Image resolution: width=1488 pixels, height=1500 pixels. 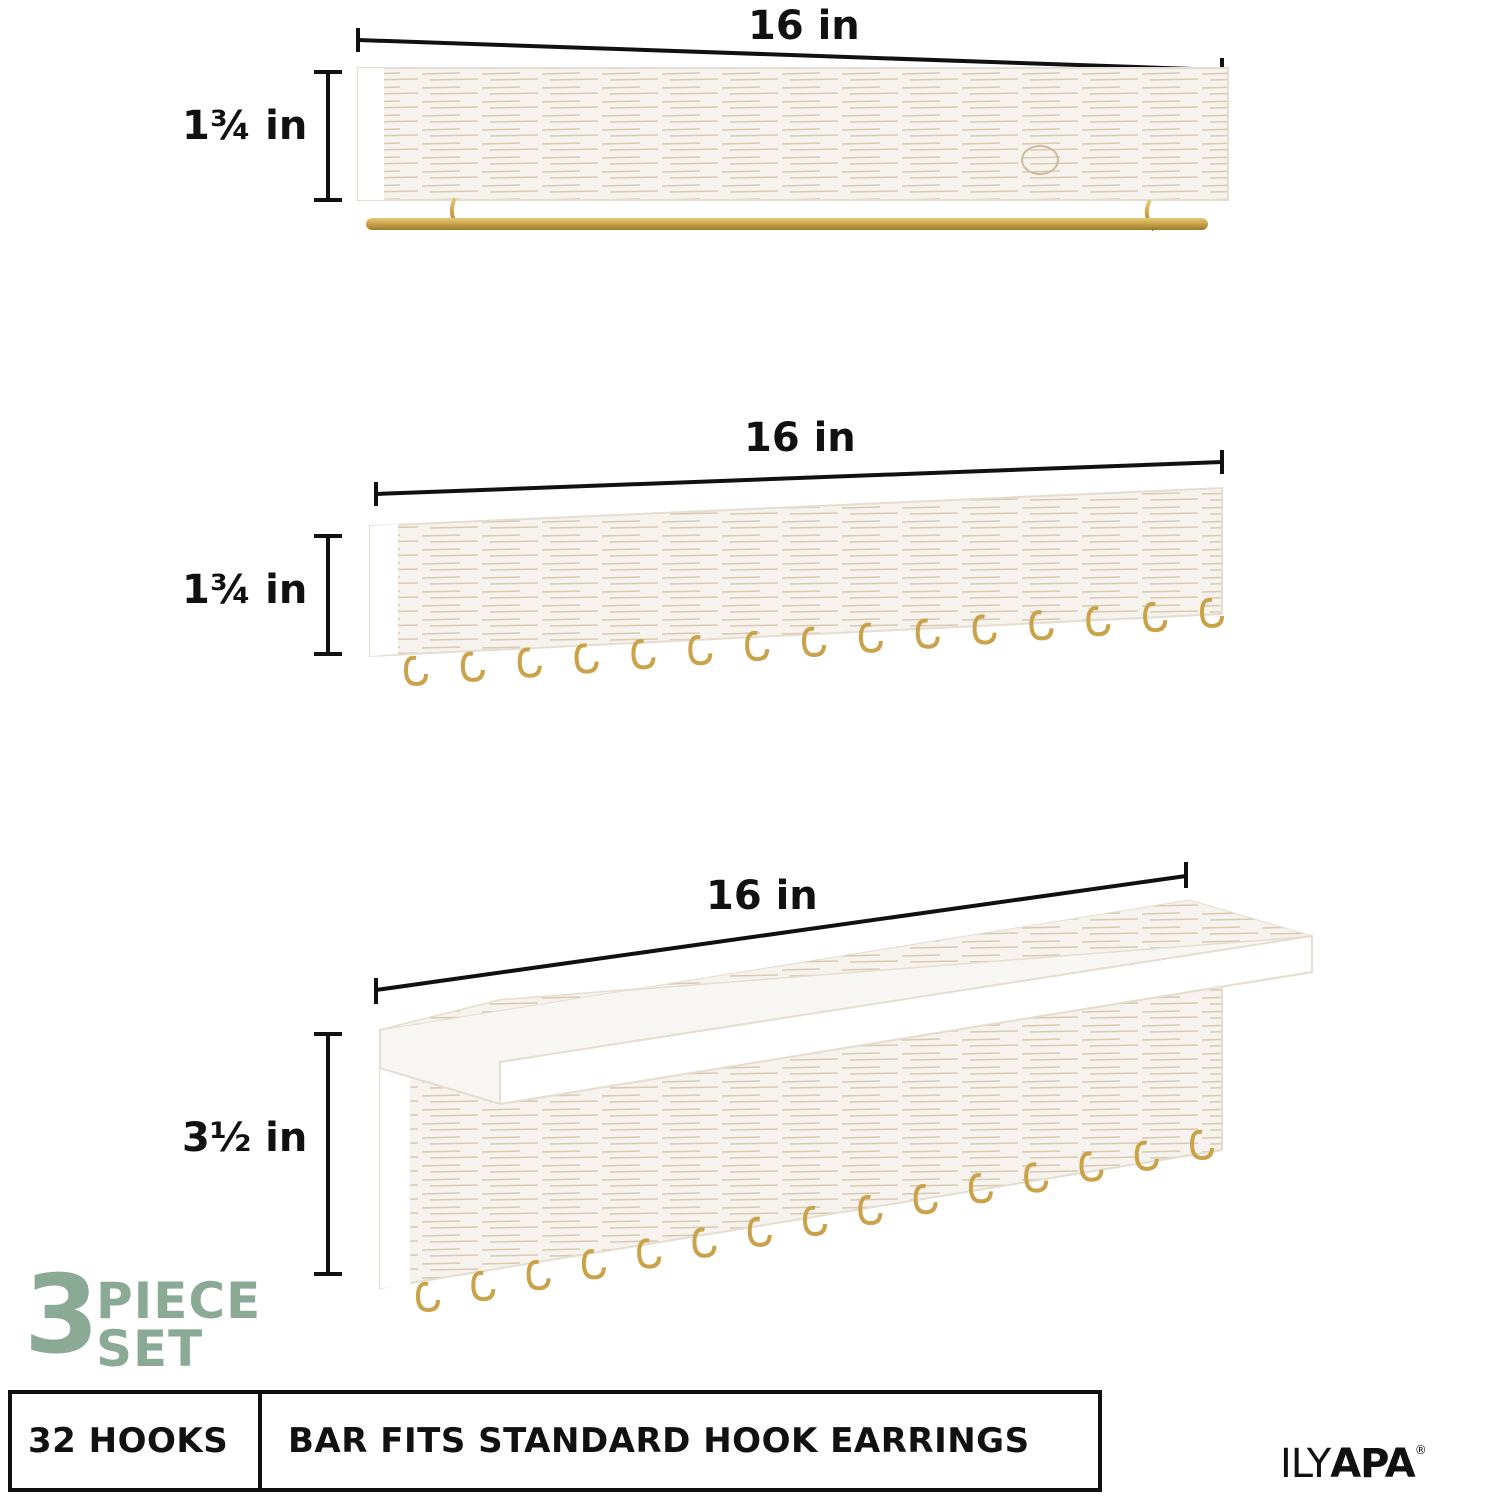 What do you see at coordinates (150, 1349) in the screenshot?
I see `badge-word-set: SET` at bounding box center [150, 1349].